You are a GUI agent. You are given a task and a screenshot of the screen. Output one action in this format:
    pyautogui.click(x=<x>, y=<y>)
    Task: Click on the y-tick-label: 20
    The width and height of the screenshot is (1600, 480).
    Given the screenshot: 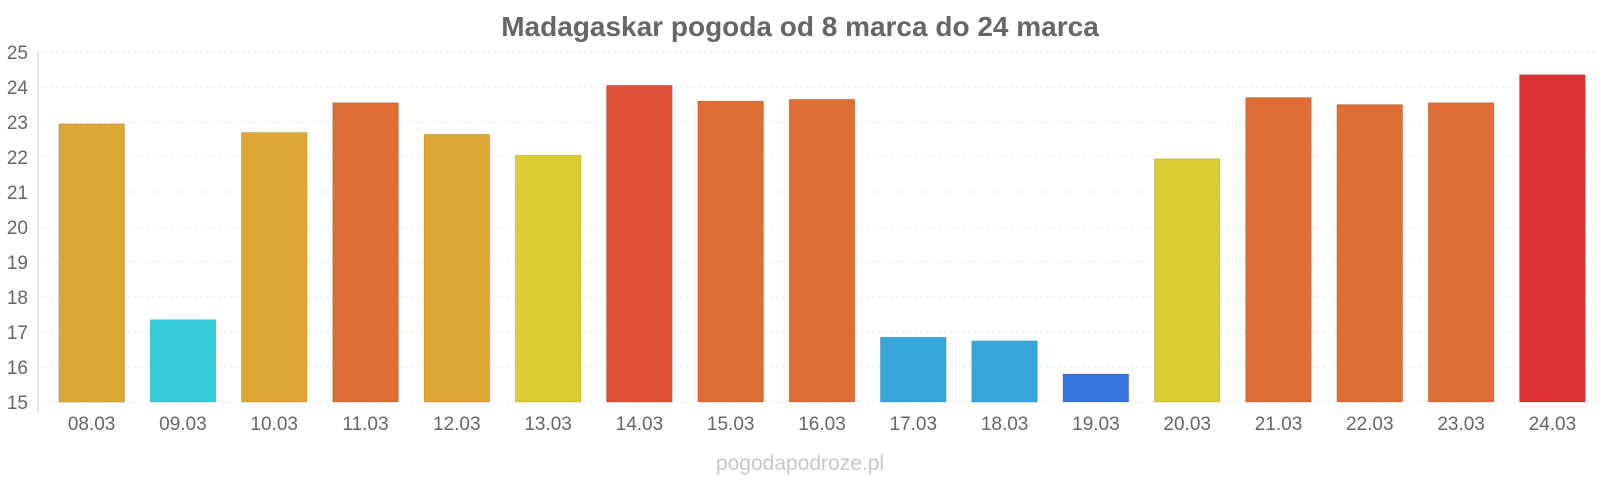 What is the action you would take?
    pyautogui.click(x=17, y=228)
    